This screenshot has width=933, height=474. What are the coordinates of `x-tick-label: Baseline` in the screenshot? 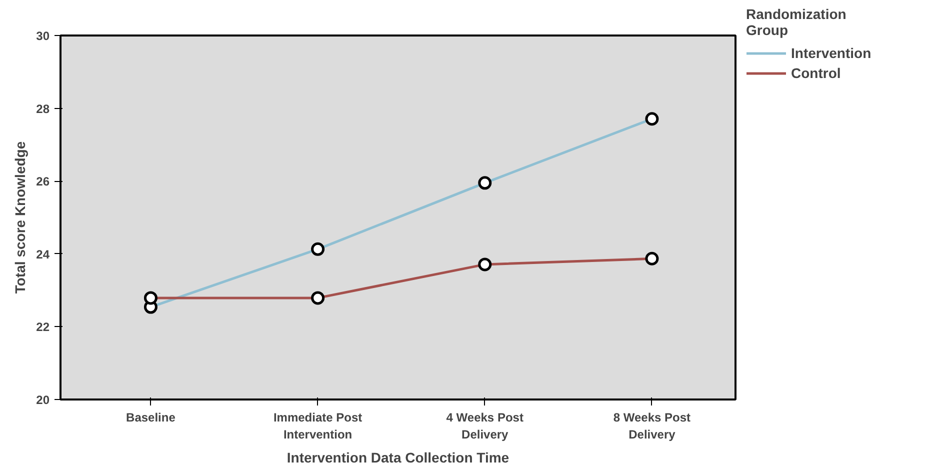 It's located at (151, 417).